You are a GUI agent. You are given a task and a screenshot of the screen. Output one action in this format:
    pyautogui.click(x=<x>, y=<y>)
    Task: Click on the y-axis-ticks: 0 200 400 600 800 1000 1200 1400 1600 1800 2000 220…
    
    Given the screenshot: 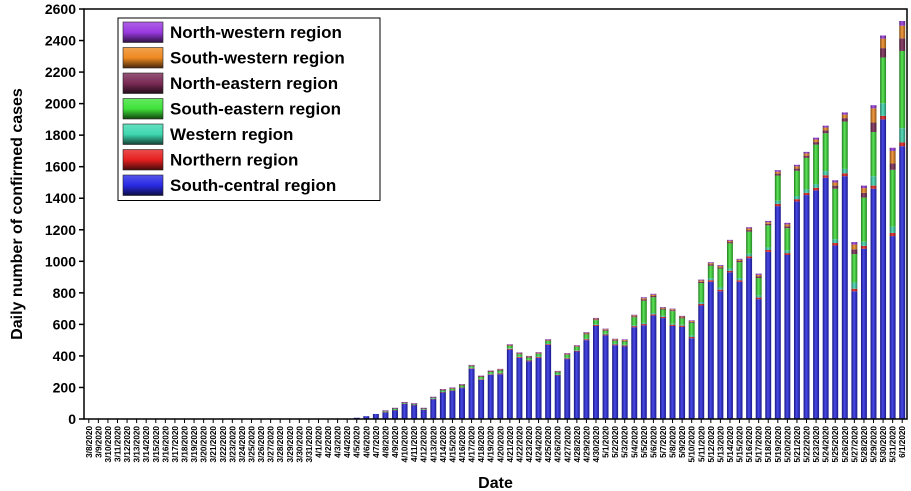 What is the action you would take?
    pyautogui.click(x=64, y=214)
    